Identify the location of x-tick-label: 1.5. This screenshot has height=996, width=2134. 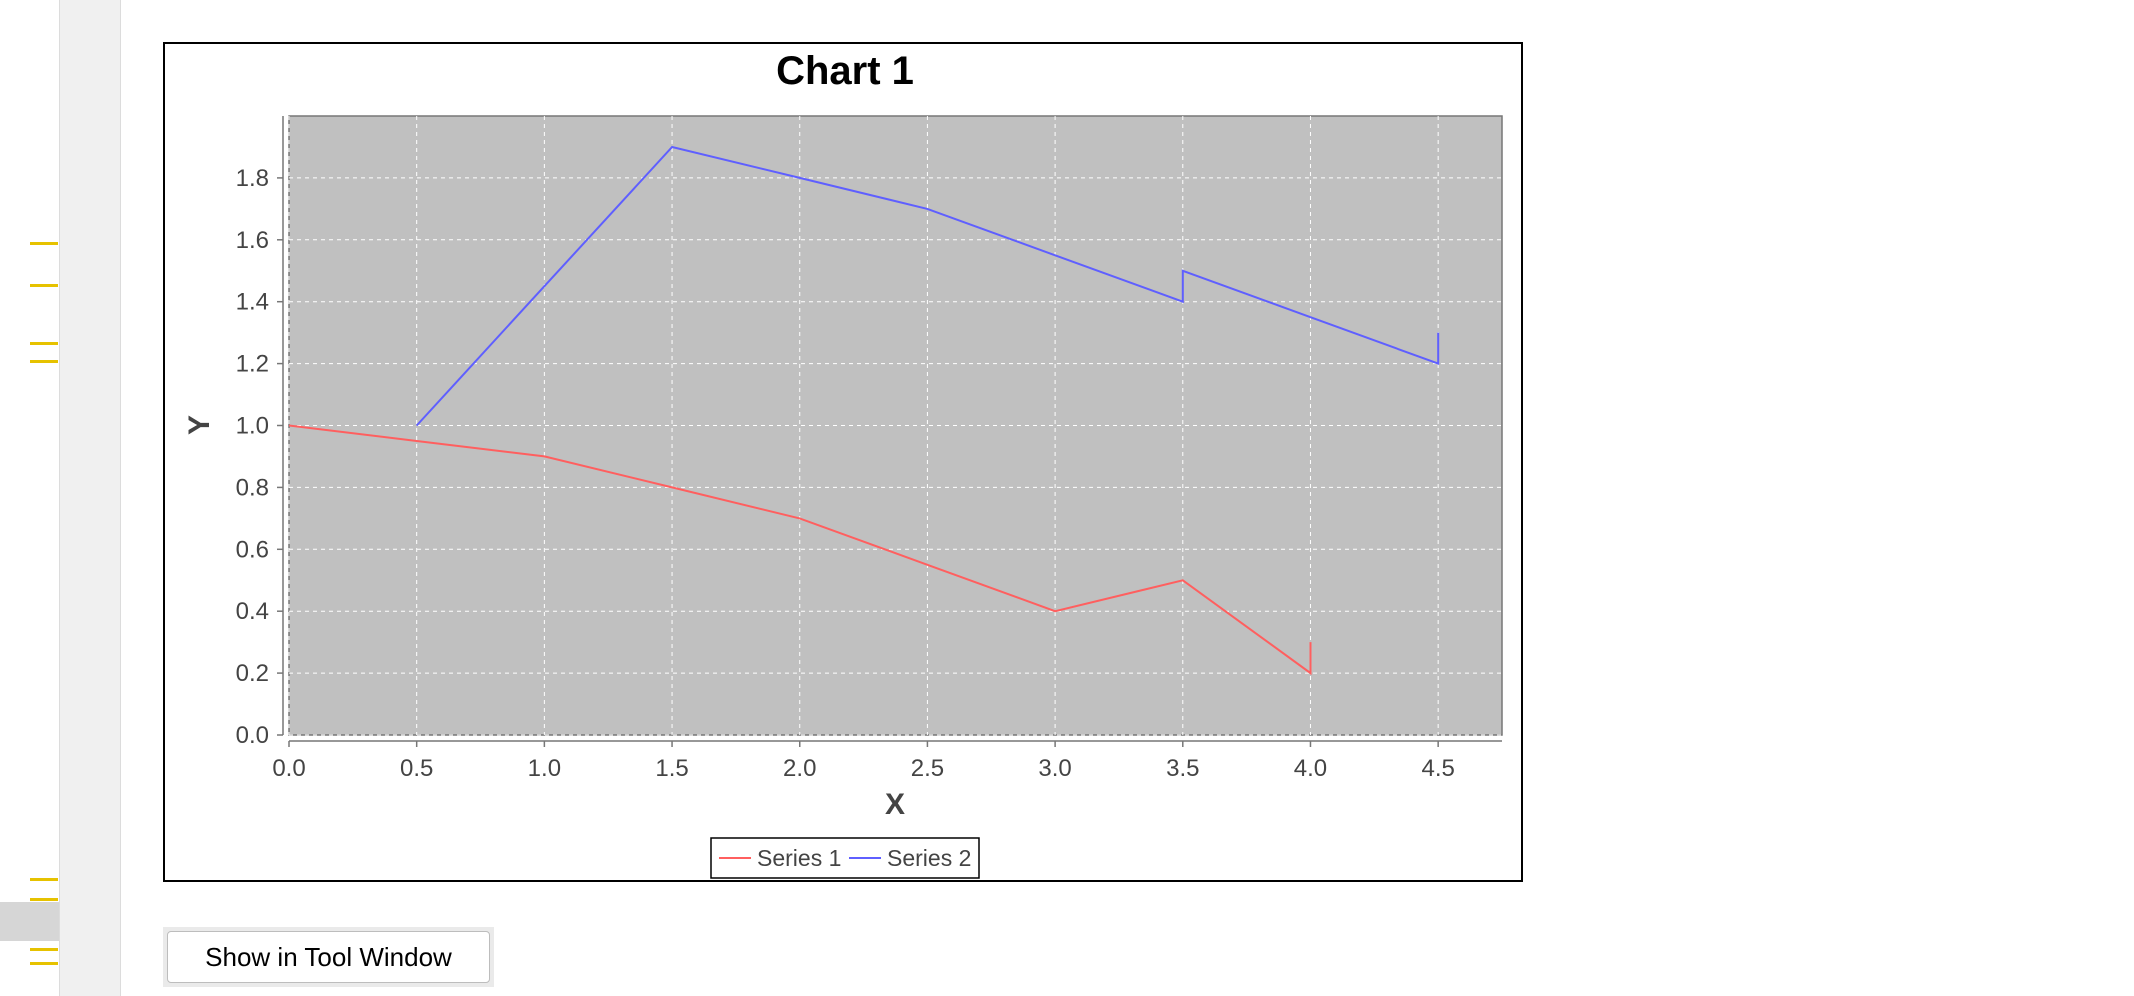
(671, 768).